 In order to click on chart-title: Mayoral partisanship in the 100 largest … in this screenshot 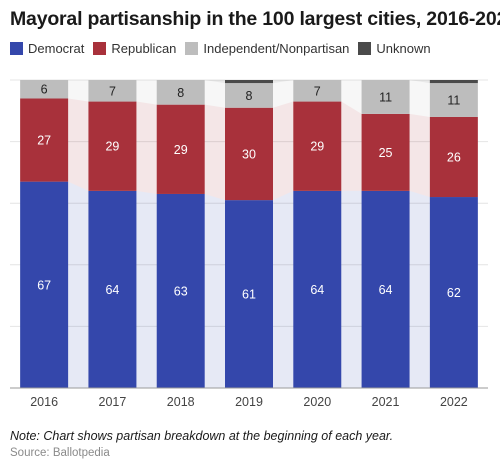, I will do `click(255, 19)`.